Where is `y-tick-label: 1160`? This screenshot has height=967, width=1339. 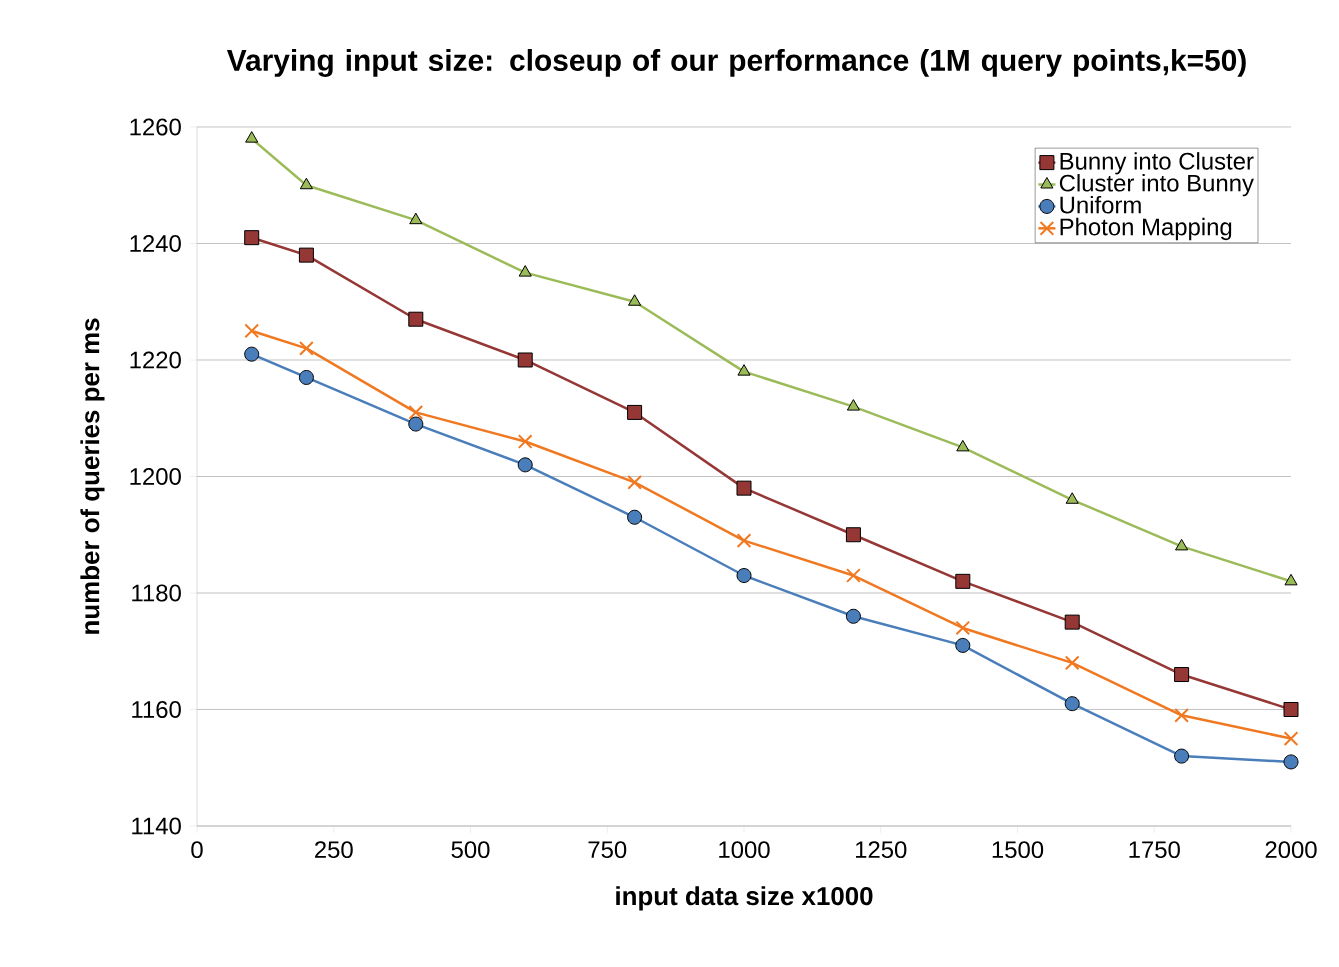 y-tick-label: 1160 is located at coordinates (156, 709).